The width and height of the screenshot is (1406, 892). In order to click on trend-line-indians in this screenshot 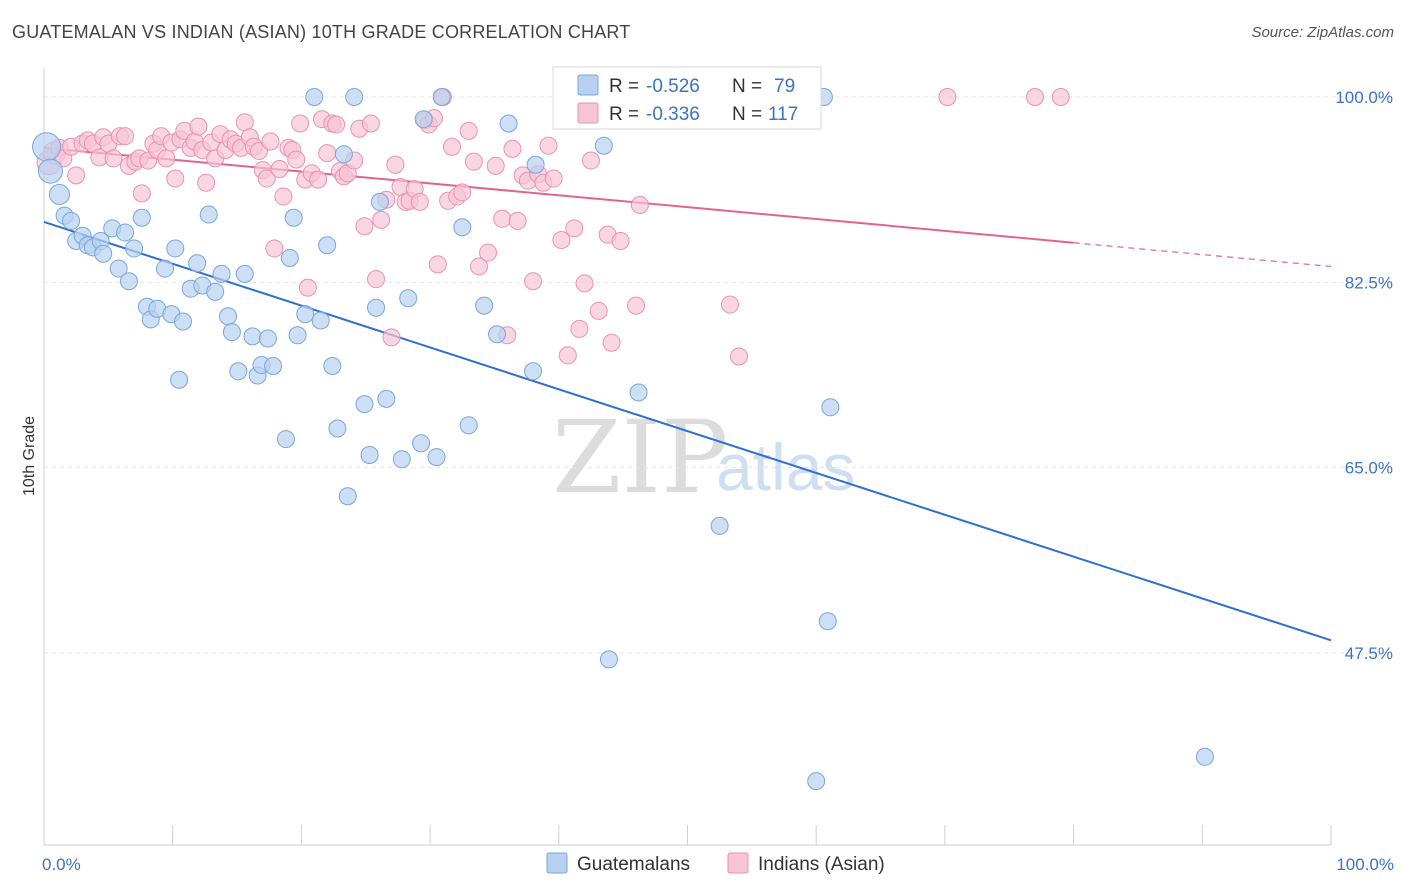, I will do `click(558, 195)`.